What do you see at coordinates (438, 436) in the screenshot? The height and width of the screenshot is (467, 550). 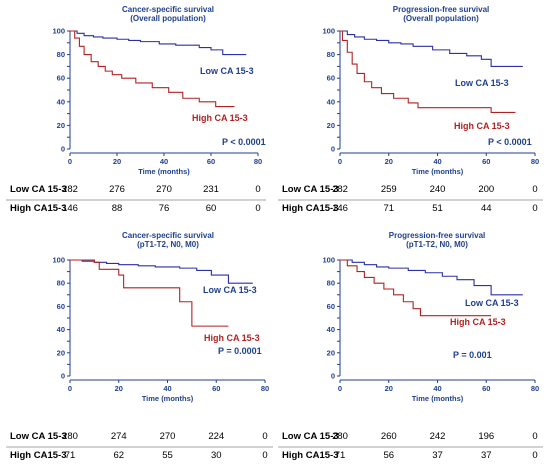 I see `risk-cell: 242` at bounding box center [438, 436].